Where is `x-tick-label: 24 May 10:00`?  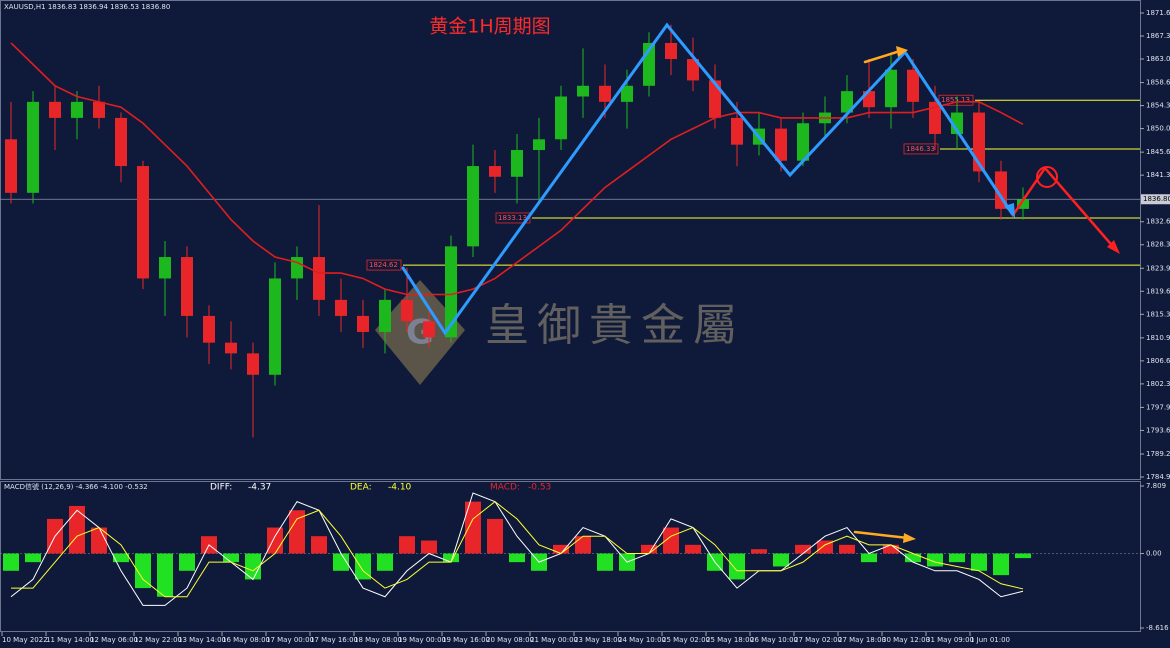
x-tick-label: 24 May 10:00 is located at coordinates (642, 640).